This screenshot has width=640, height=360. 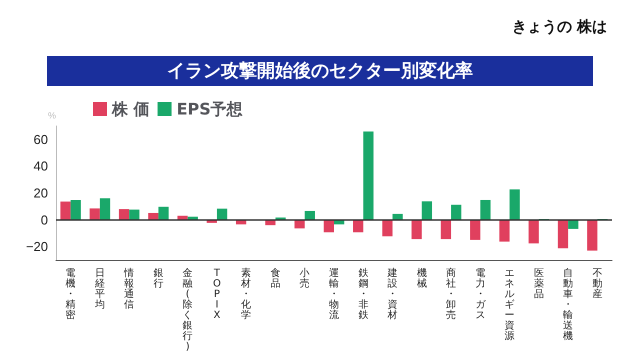 I want to click on x-tick-label: 機械, so click(x=421, y=278).